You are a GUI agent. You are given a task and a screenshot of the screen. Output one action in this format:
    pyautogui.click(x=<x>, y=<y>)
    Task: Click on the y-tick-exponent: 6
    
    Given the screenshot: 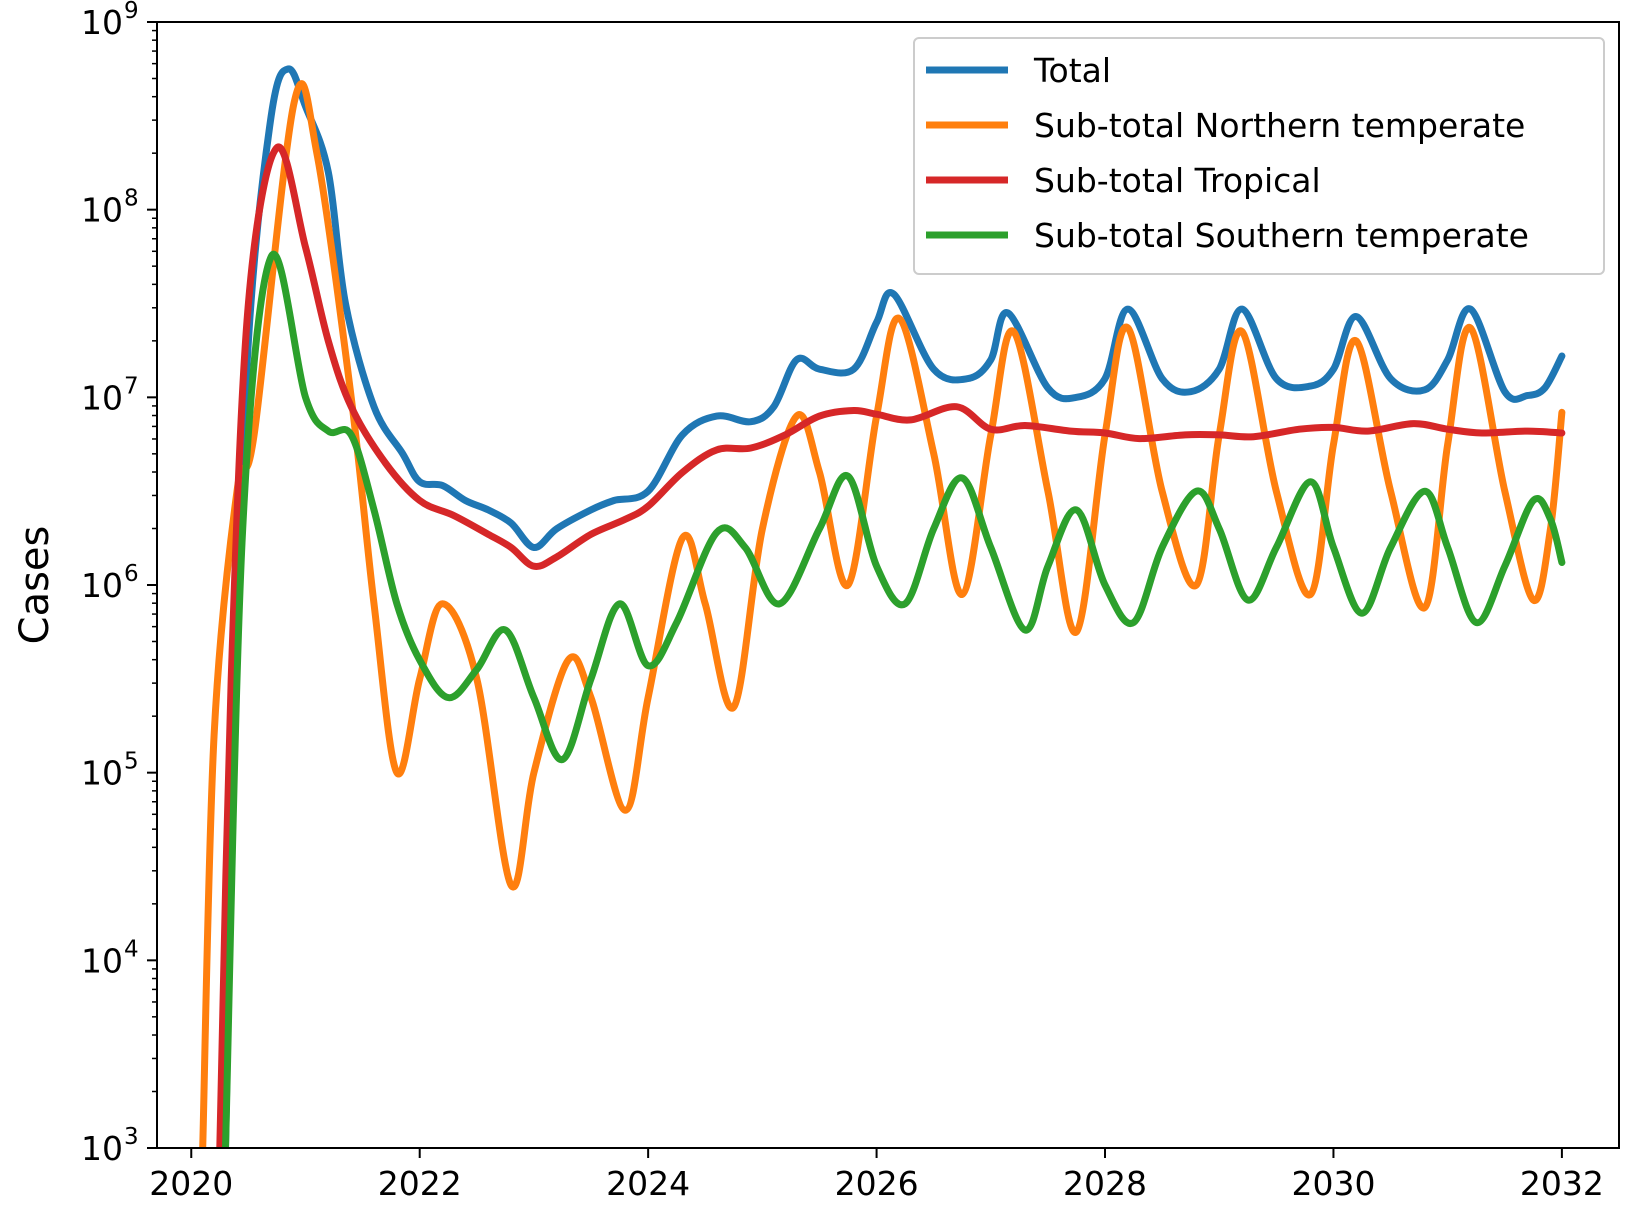 What is the action you would take?
    pyautogui.click(x=131, y=574)
    